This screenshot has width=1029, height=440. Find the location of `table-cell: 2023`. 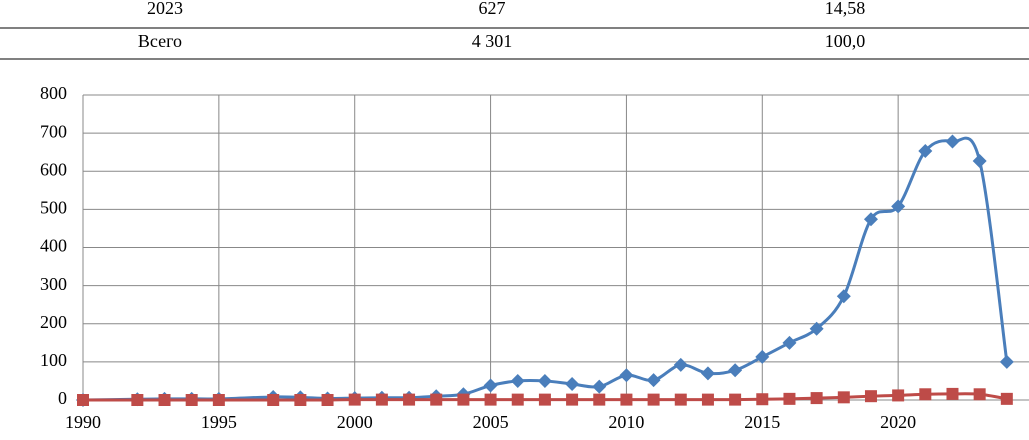

table-cell: 2023 is located at coordinates (165, 9).